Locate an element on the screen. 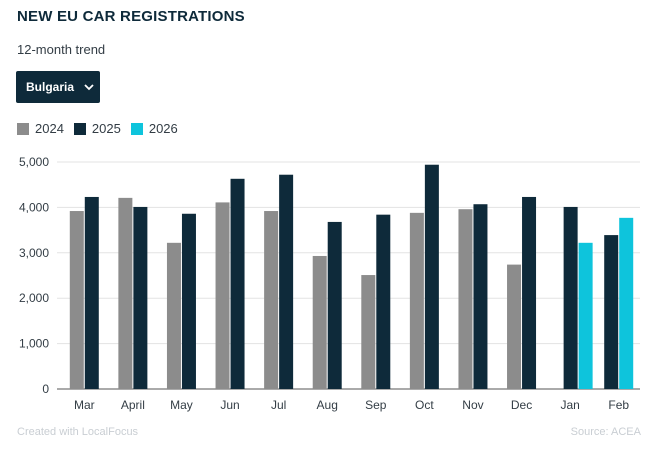 The image size is (669, 455). y-tick-label: 0 is located at coordinates (45, 389).